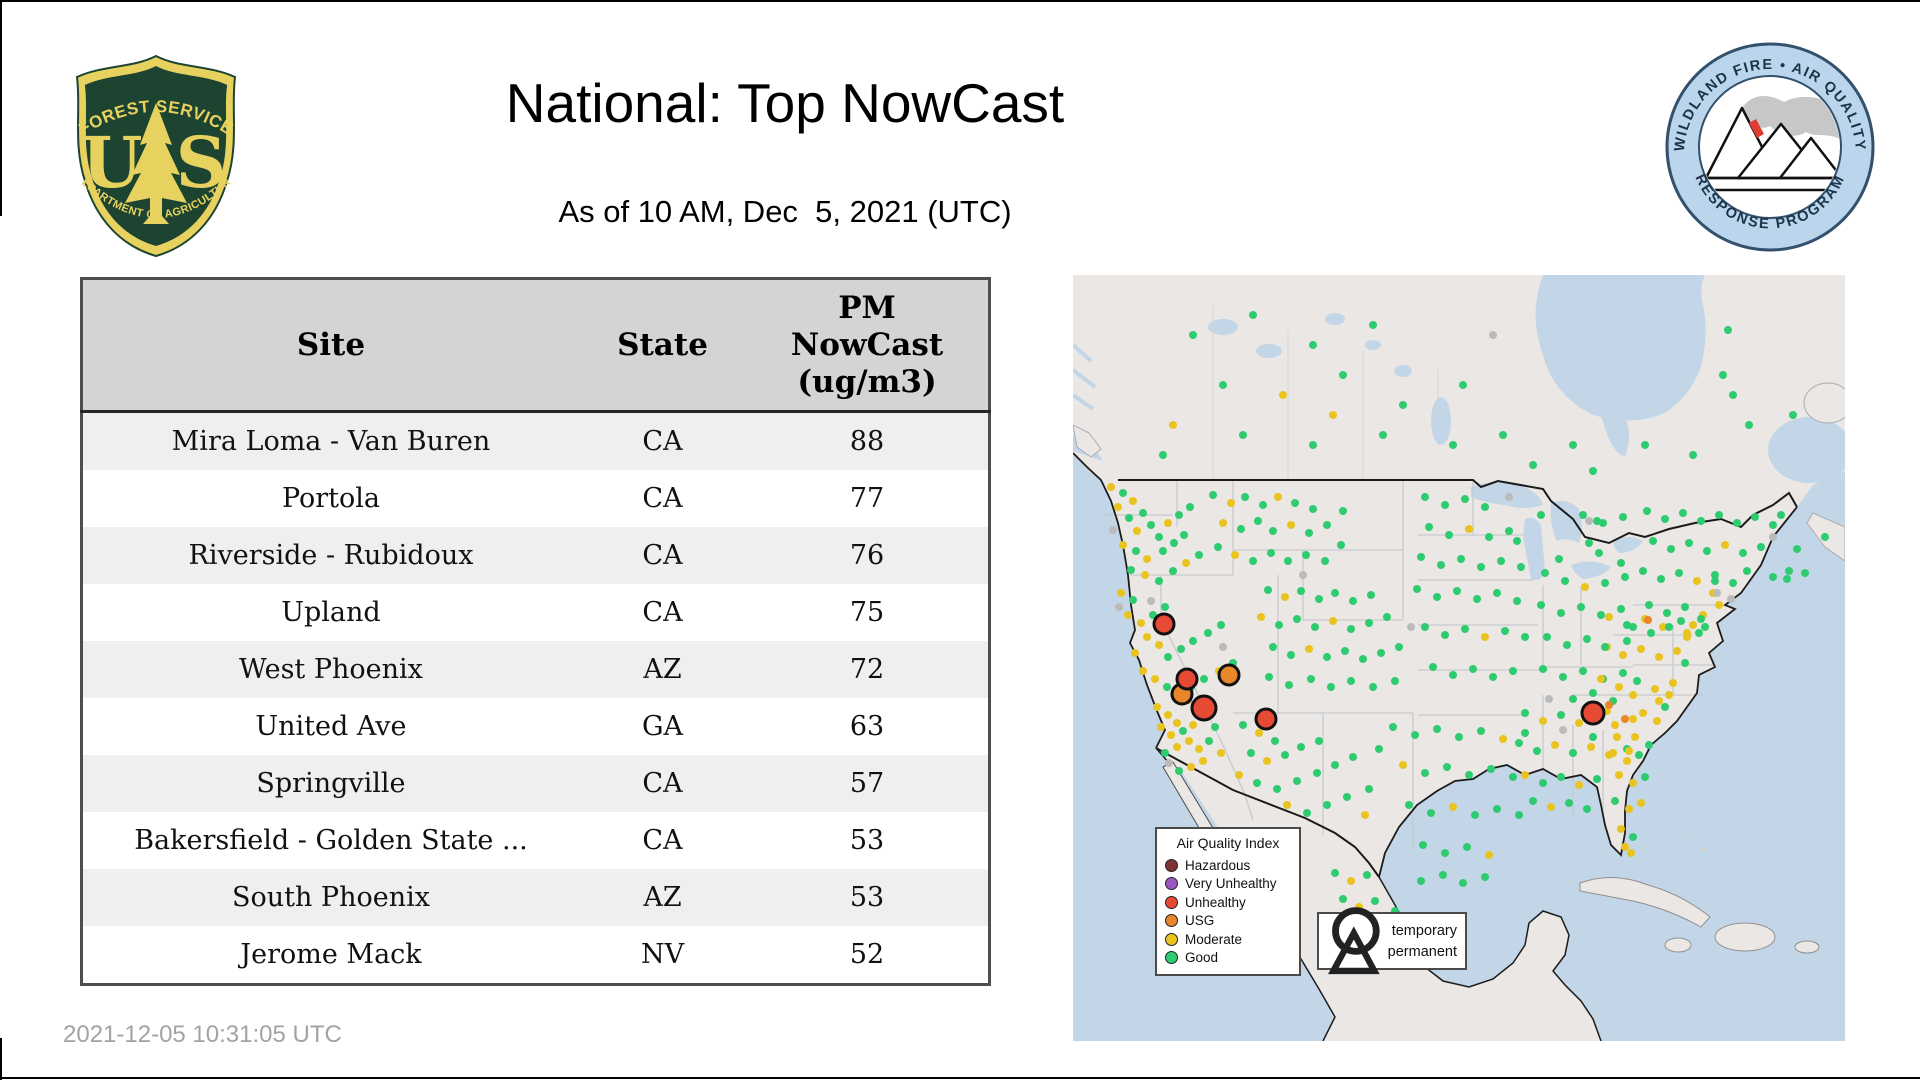  What do you see at coordinates (331, 555) in the screenshot?
I see `site-cell: Riverside - Rubidoux` at bounding box center [331, 555].